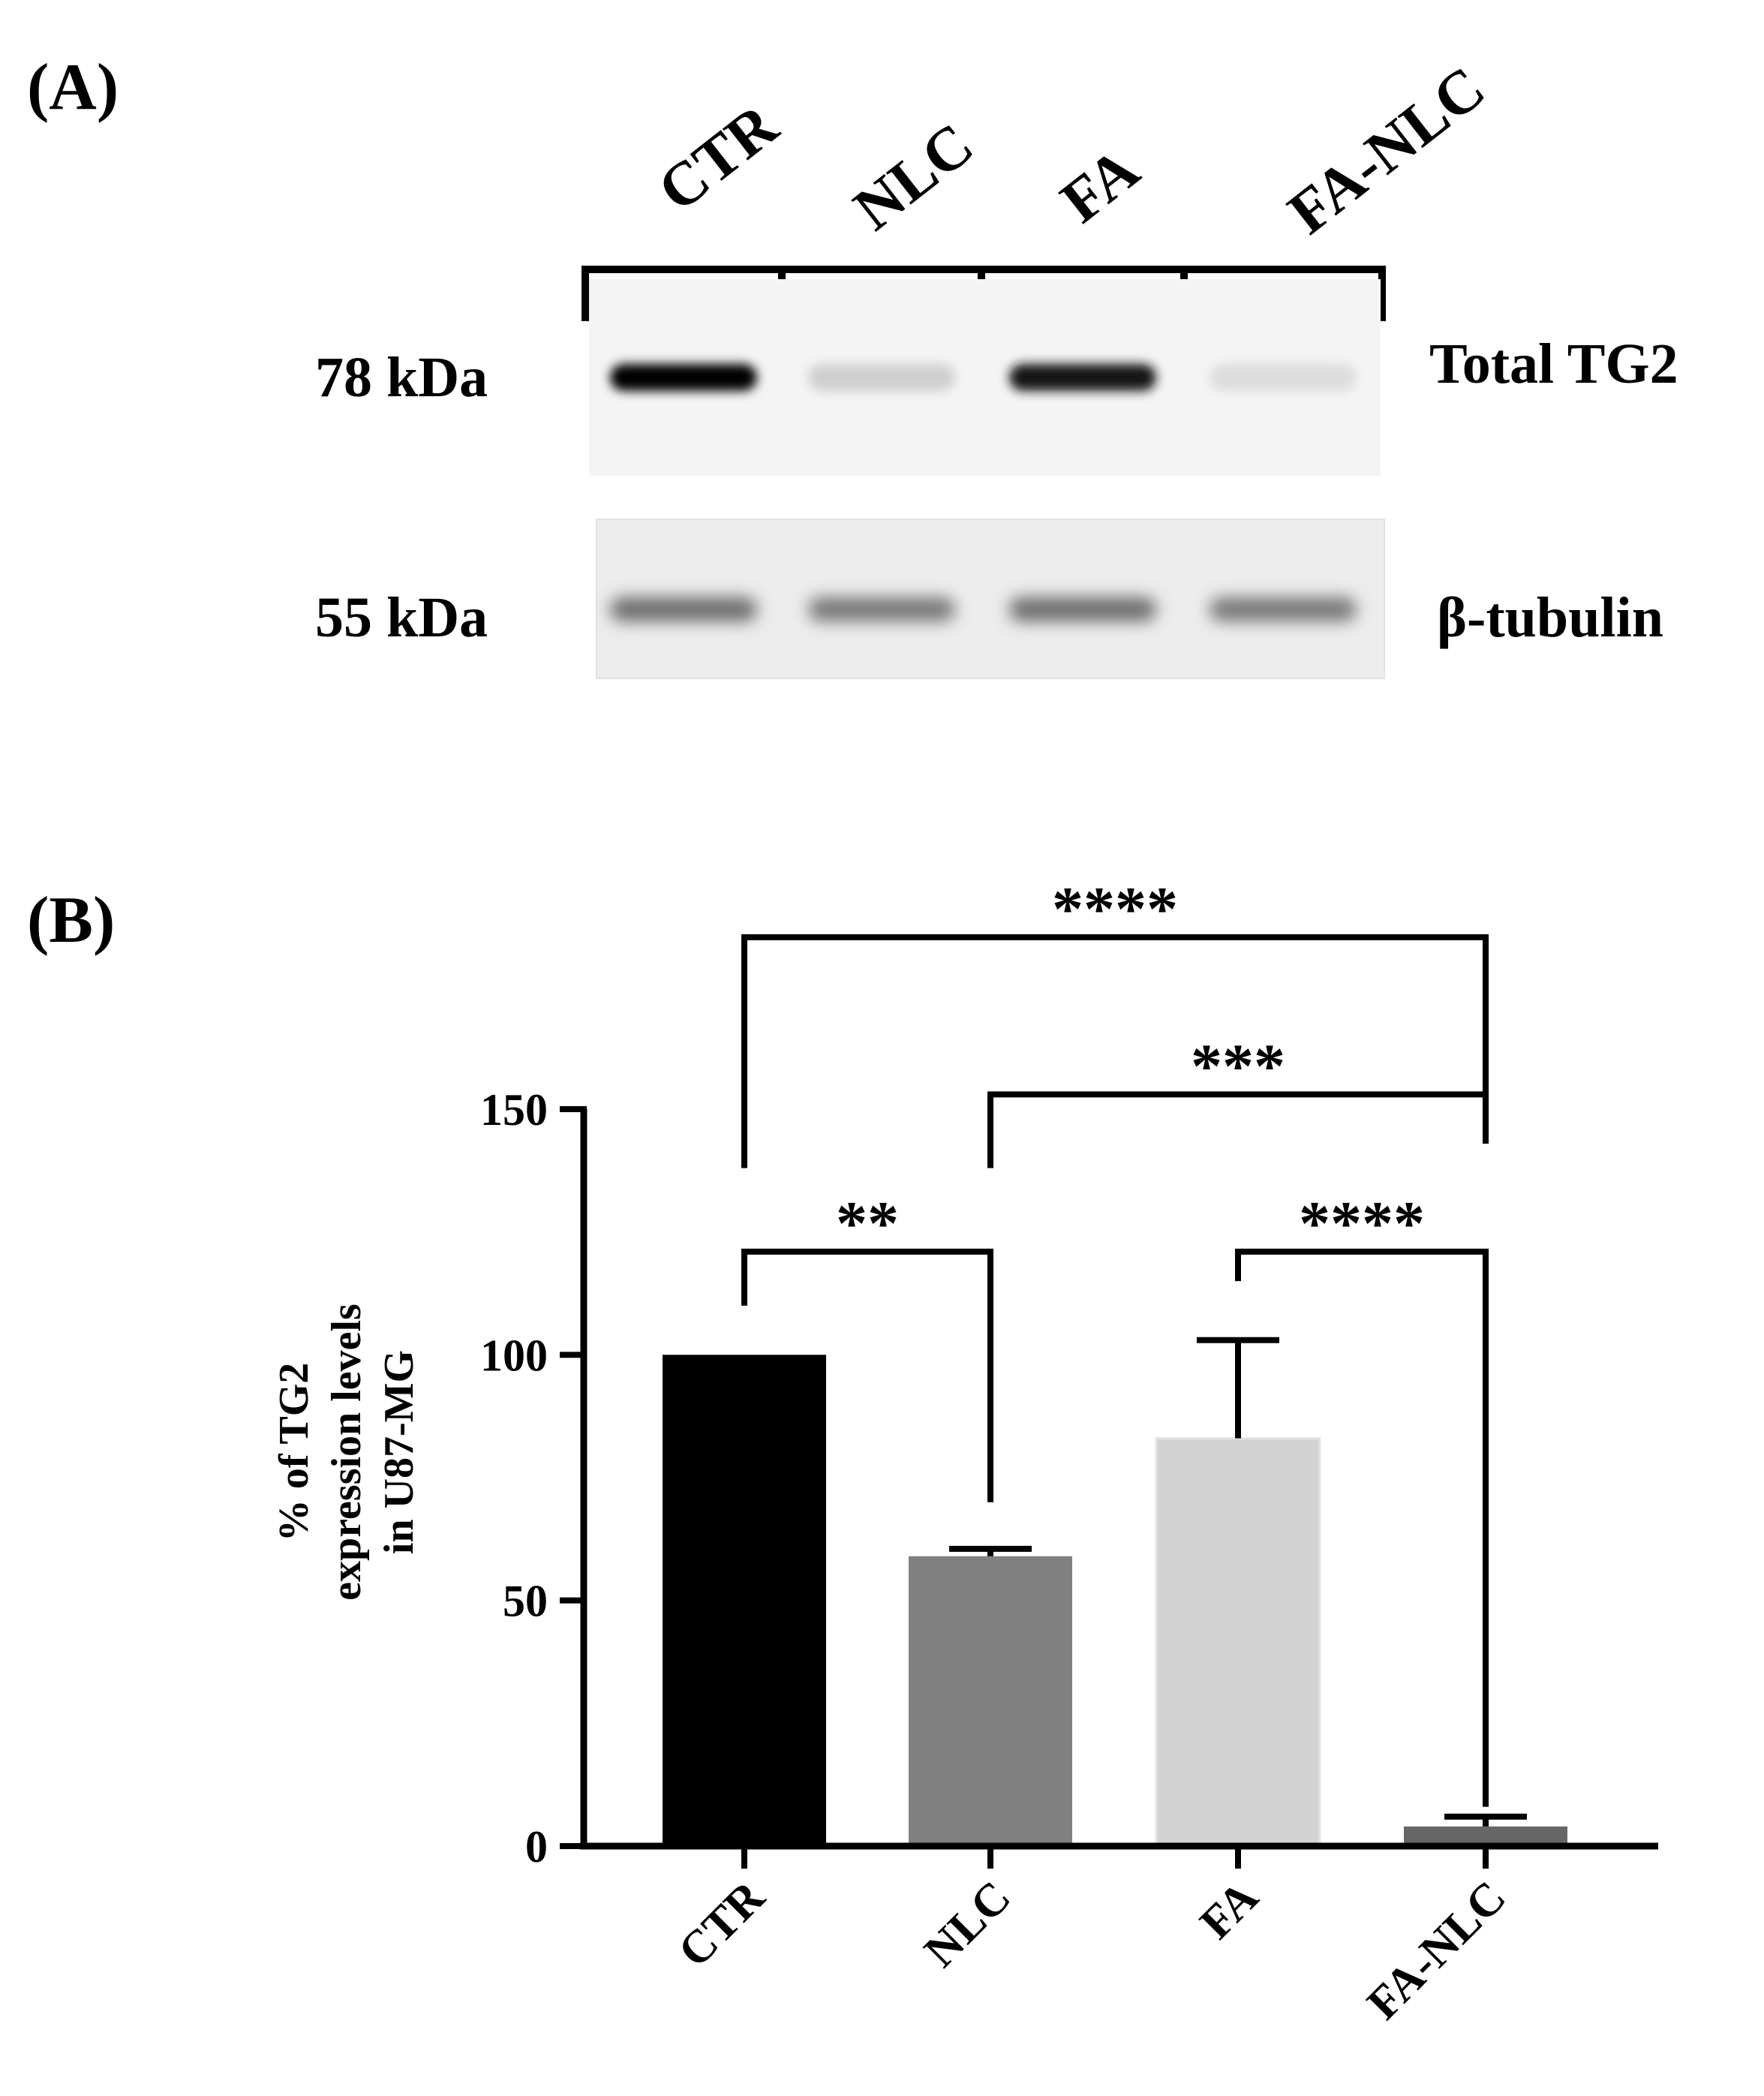 The width and height of the screenshot is (1764, 2096). I want to click on error-bars, so click(1238, 1582).